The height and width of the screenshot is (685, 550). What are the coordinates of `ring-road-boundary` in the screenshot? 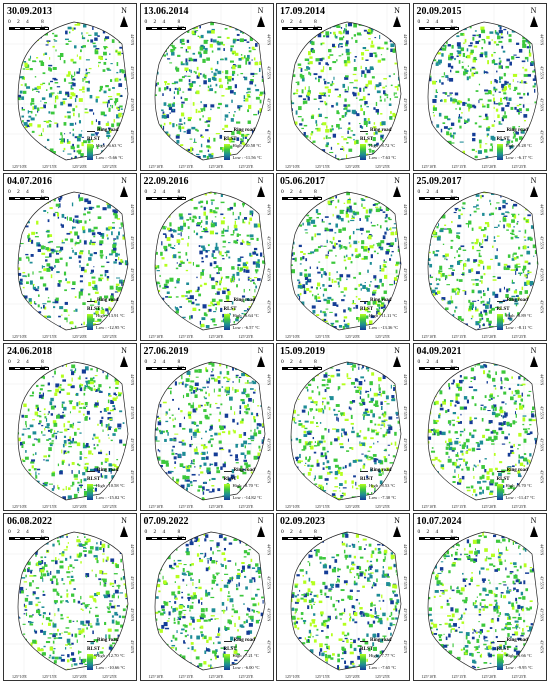 It's located at (73, 261).